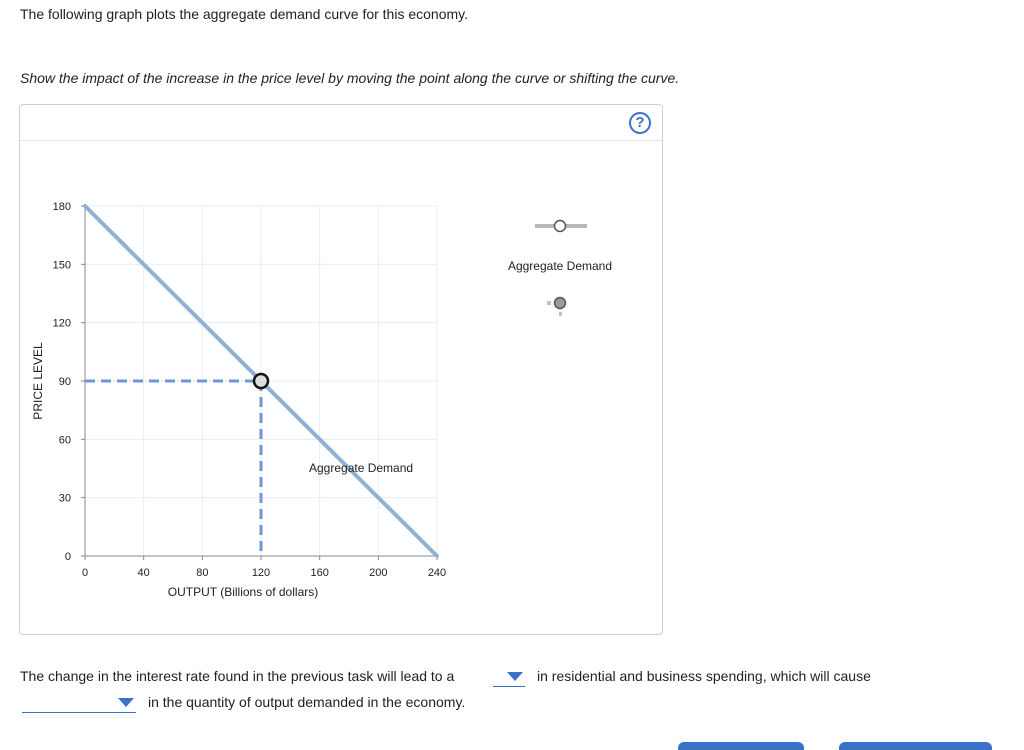 This screenshot has width=1024, height=750. Describe the element at coordinates (560, 303) in the screenshot. I see `palette-point-tool` at that location.